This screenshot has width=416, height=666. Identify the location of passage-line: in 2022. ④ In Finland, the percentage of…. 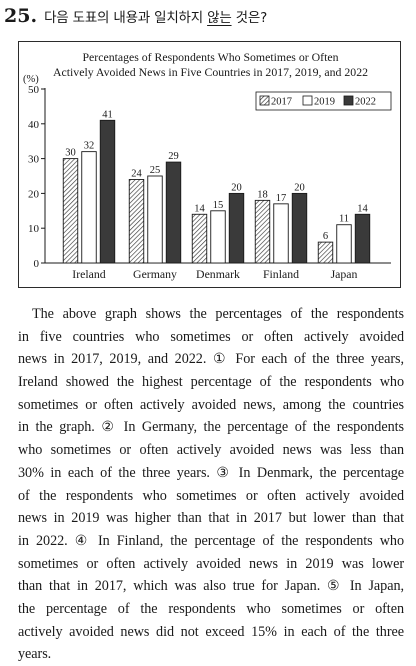
(211, 540).